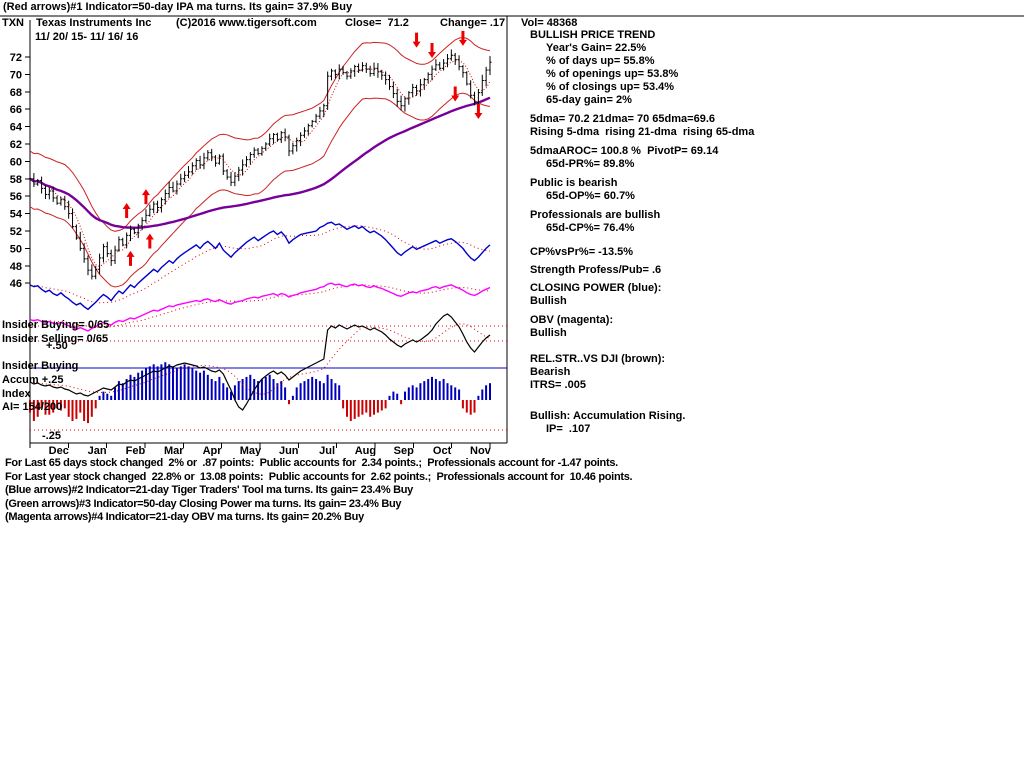  What do you see at coordinates (595, 215) in the screenshot?
I see `analysis-line: Professionals are bullish` at bounding box center [595, 215].